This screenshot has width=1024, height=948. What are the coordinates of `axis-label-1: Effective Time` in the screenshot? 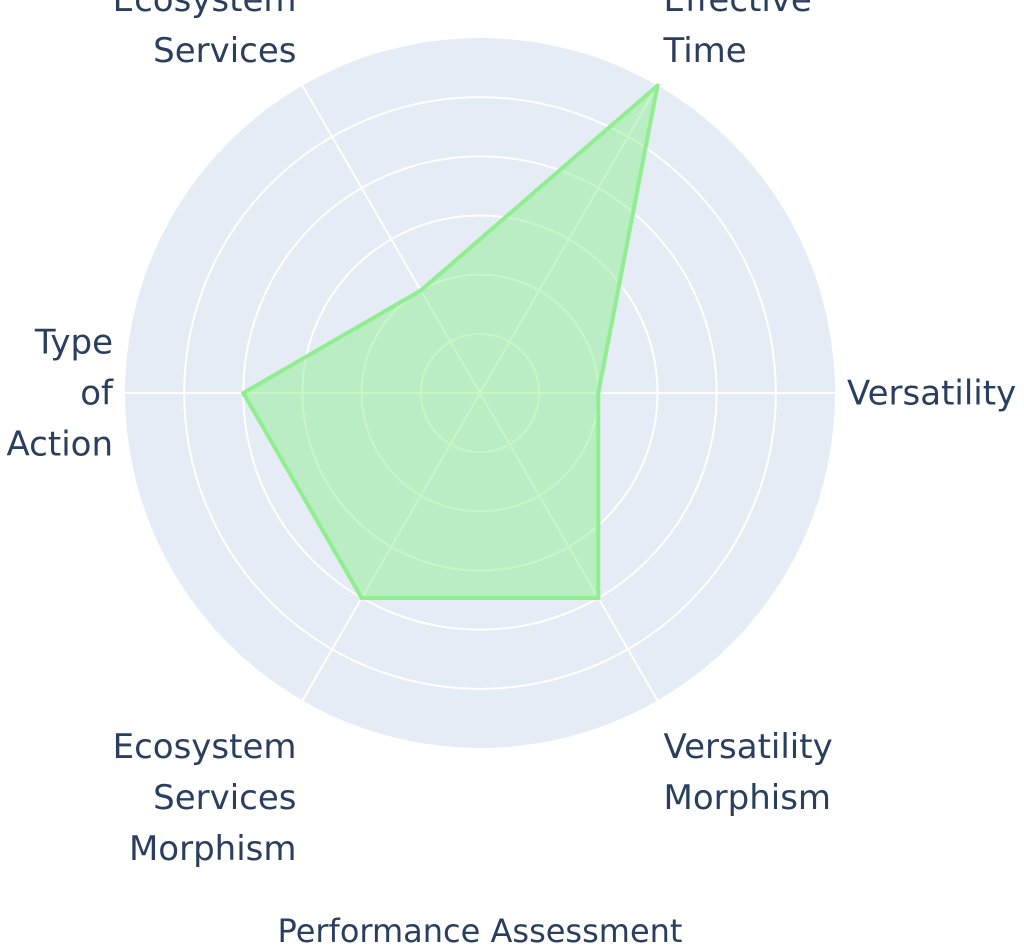 It's located at (737, 35).